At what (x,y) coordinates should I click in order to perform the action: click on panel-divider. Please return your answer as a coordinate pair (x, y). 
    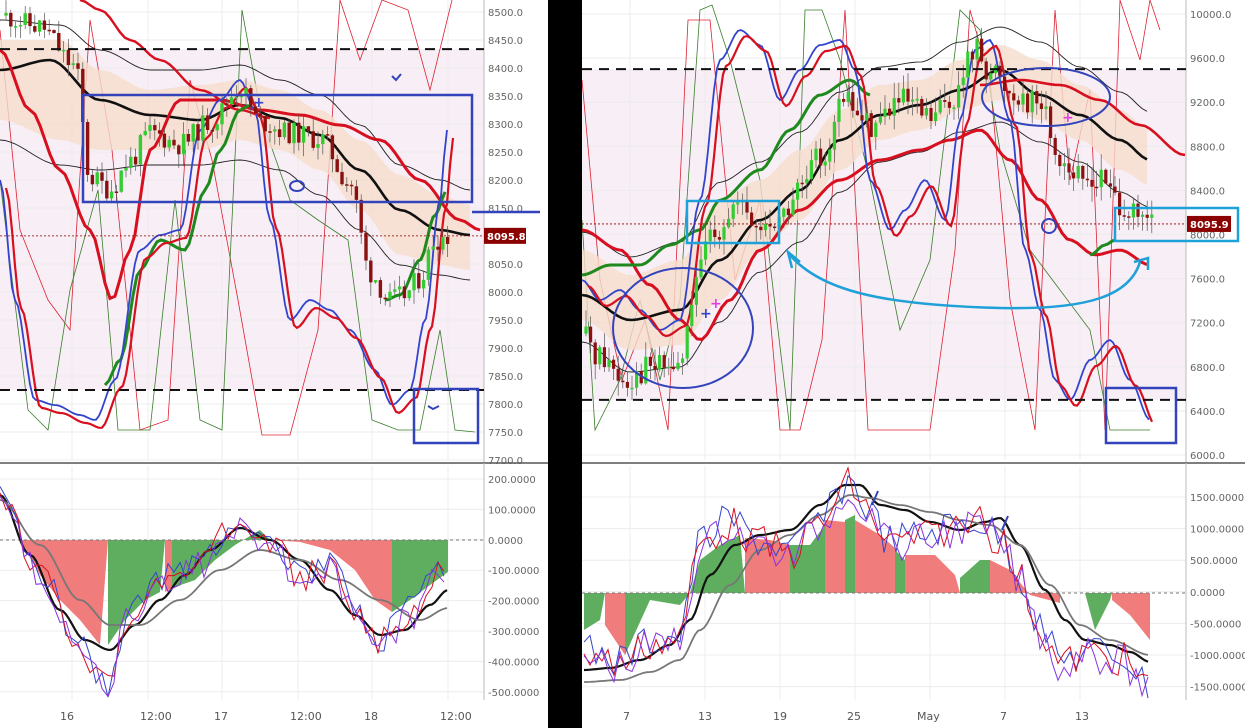
    Looking at the image, I should click on (565, 364).